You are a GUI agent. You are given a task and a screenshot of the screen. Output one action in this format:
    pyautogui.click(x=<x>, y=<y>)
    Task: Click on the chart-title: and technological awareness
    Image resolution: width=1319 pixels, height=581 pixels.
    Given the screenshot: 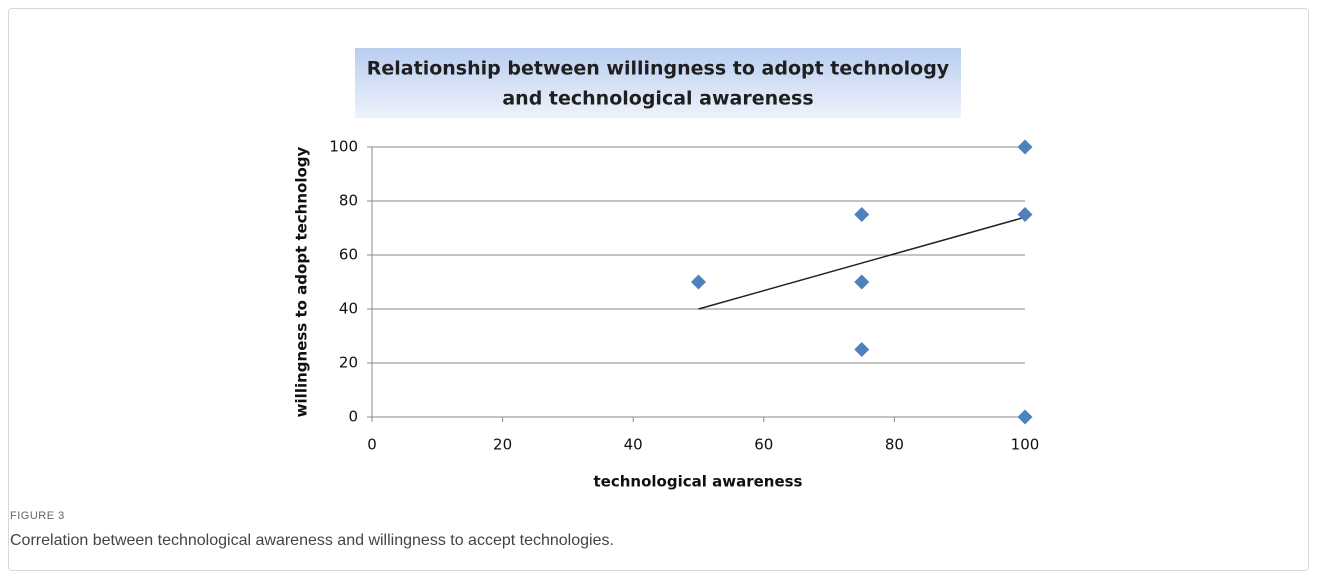 What is the action you would take?
    pyautogui.click(x=657, y=99)
    